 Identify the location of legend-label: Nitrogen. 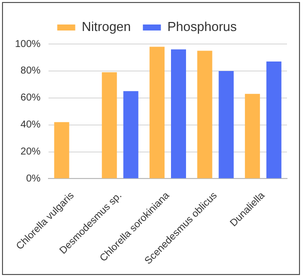
(106, 26).